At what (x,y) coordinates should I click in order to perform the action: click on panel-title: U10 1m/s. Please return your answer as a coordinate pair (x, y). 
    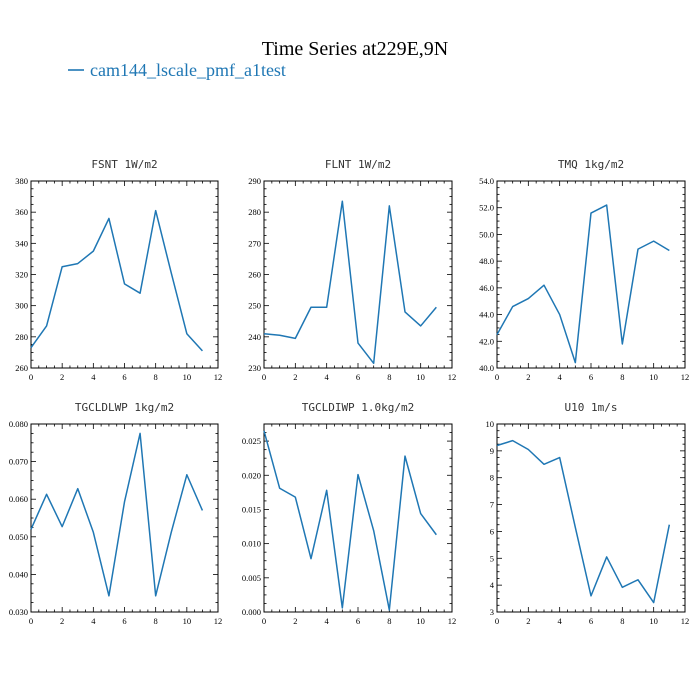
    Looking at the image, I should click on (591, 407).